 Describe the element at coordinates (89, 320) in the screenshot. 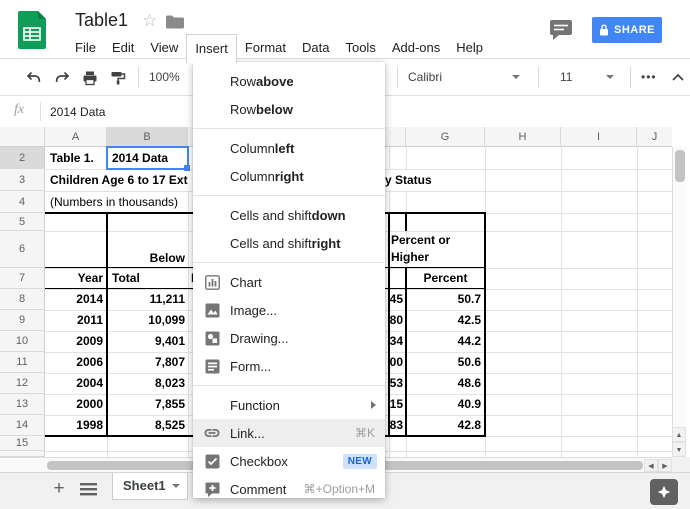

I see `cell-a9: 2011` at that location.